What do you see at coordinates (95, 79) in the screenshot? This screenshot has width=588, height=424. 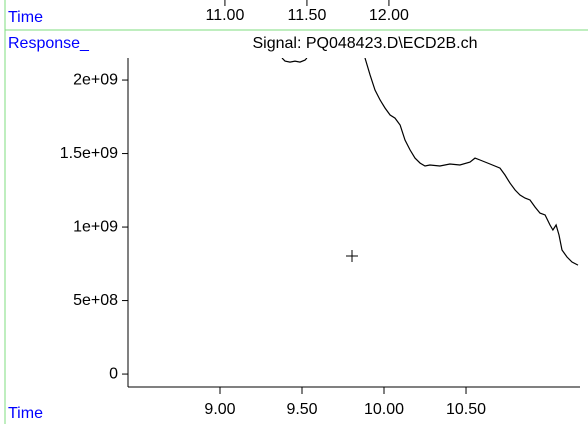 I see `y-tick-label: 2e+09` at bounding box center [95, 79].